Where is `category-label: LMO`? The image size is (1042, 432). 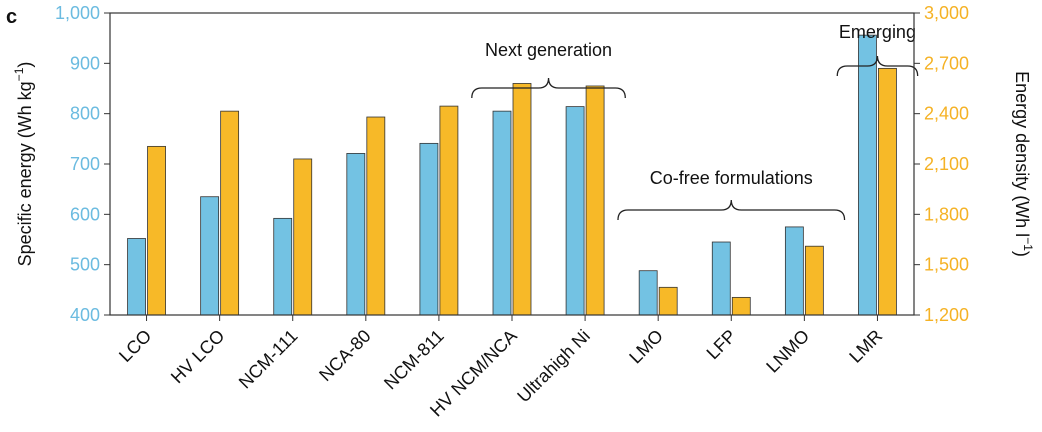
category-label: LMO is located at coordinates (646, 347).